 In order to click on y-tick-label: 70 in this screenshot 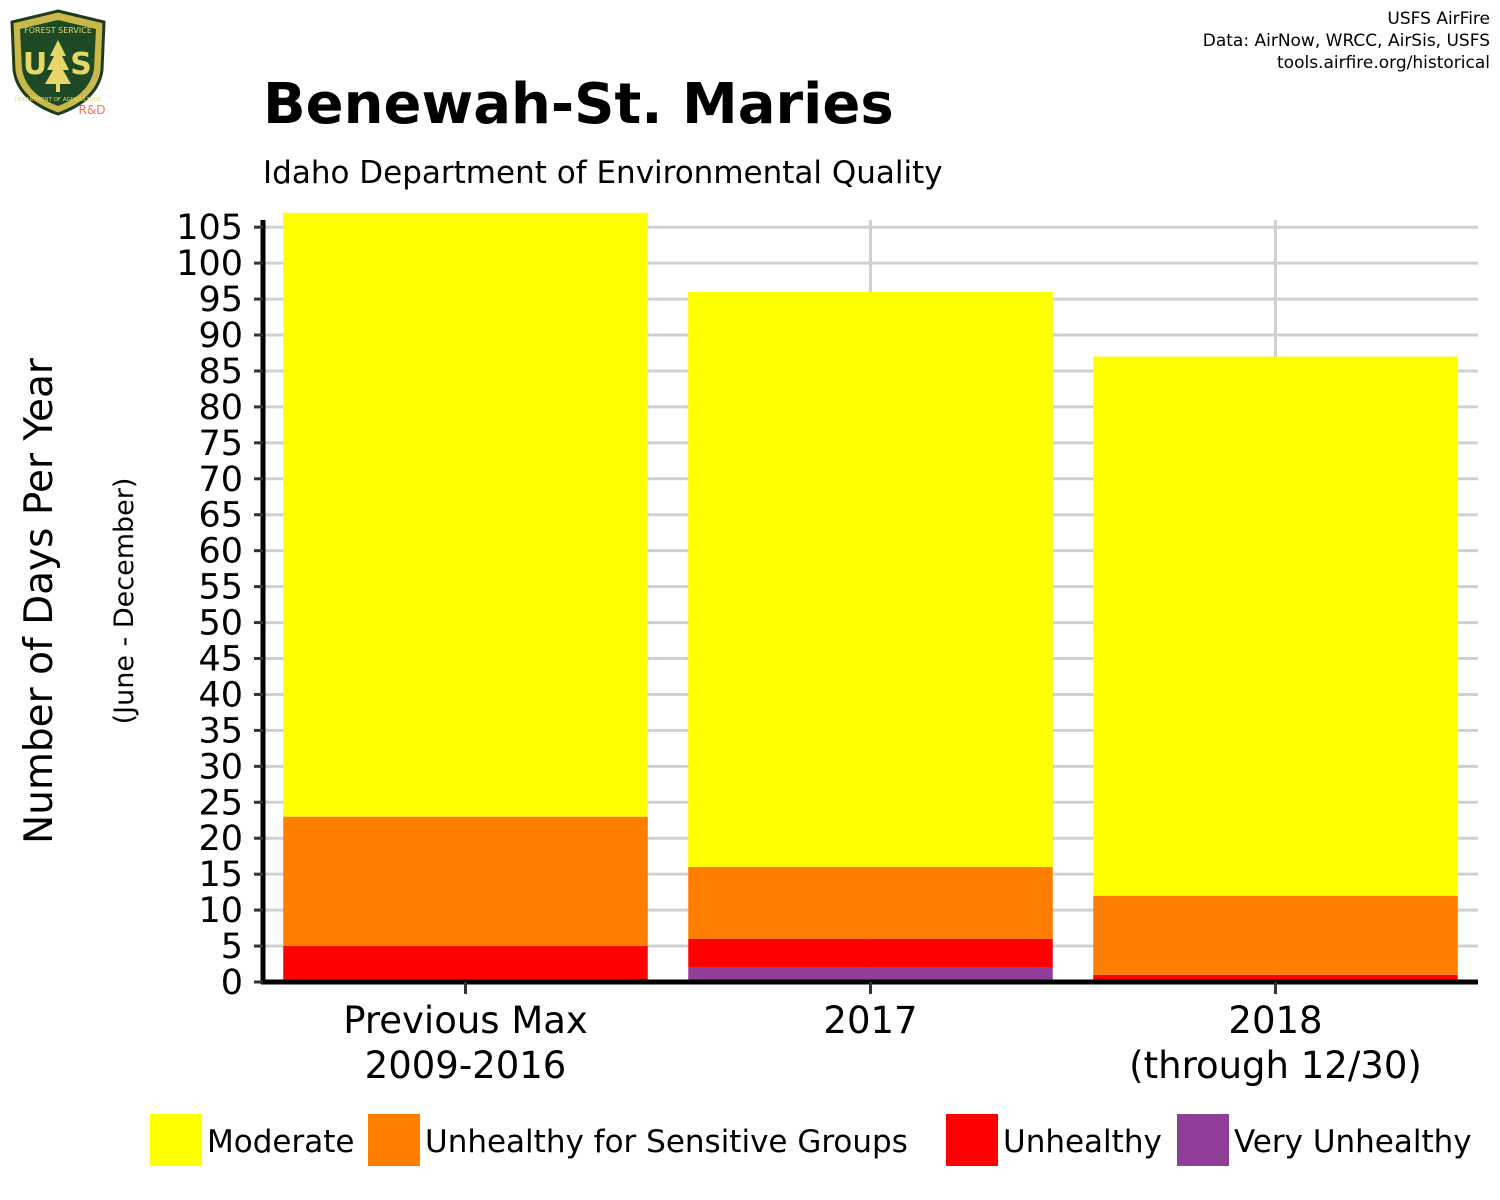, I will do `click(220, 480)`.